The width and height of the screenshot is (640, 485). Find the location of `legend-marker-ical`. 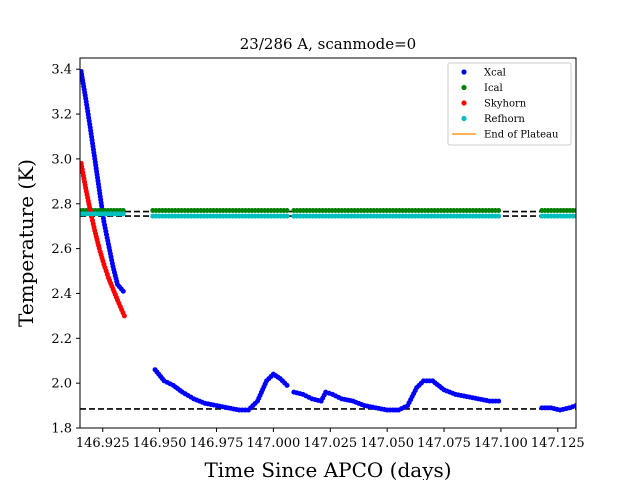

legend-marker-ical is located at coordinates (464, 87).